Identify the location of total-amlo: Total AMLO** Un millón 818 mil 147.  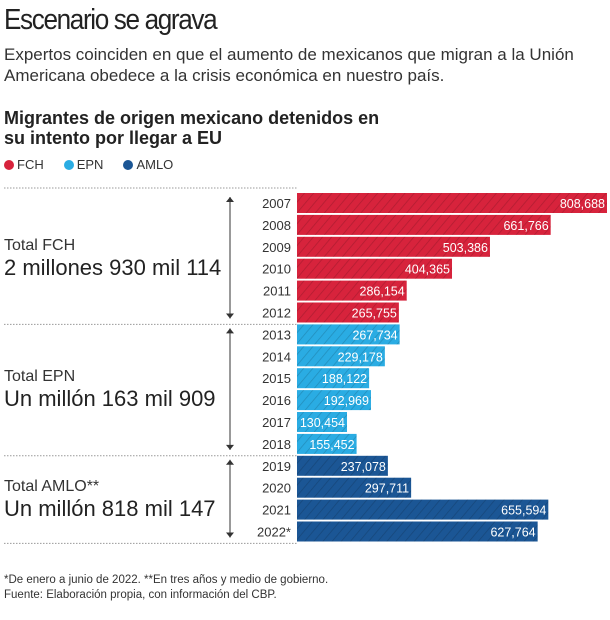
(110, 500).